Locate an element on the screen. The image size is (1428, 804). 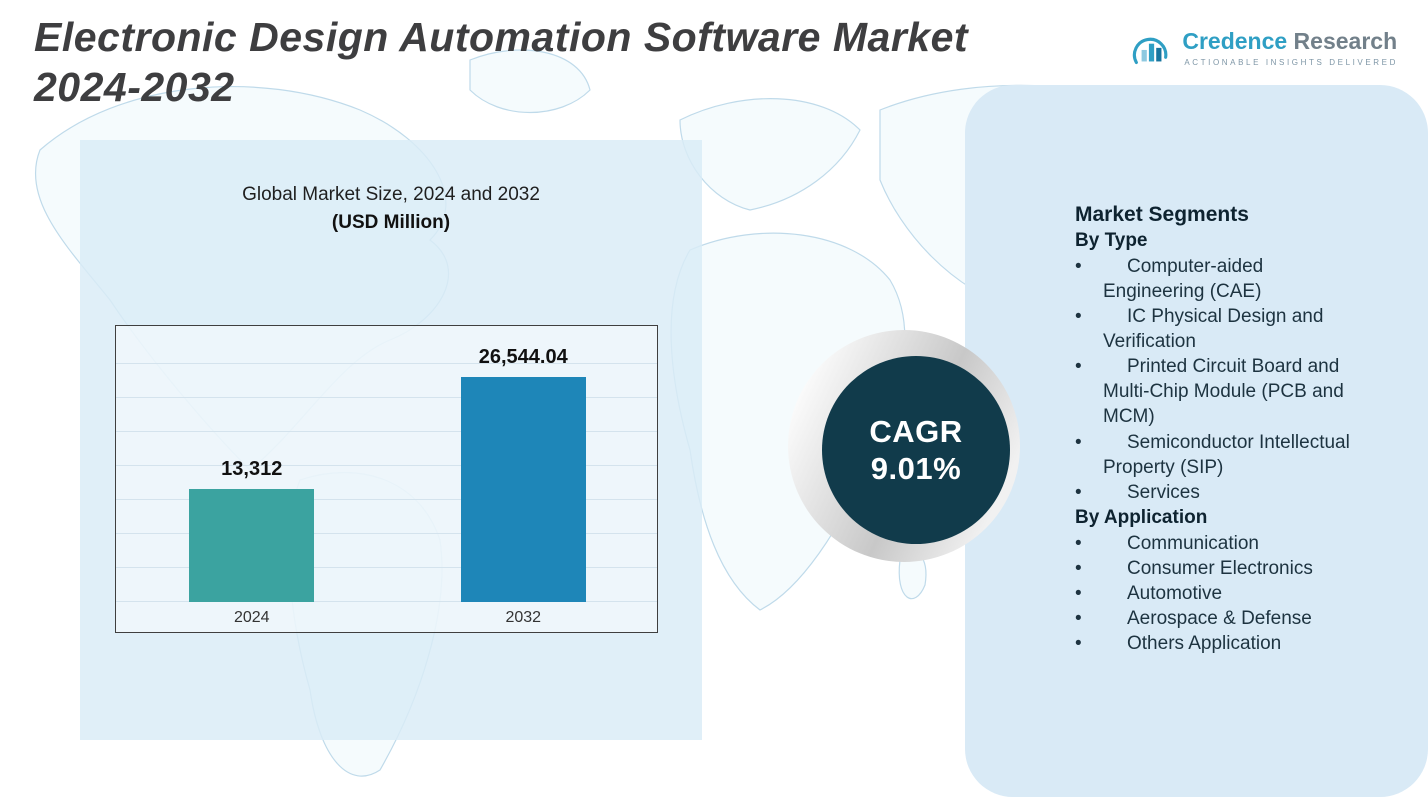
cagr-badge: CAGR 9.01% is located at coordinates (908, 450).